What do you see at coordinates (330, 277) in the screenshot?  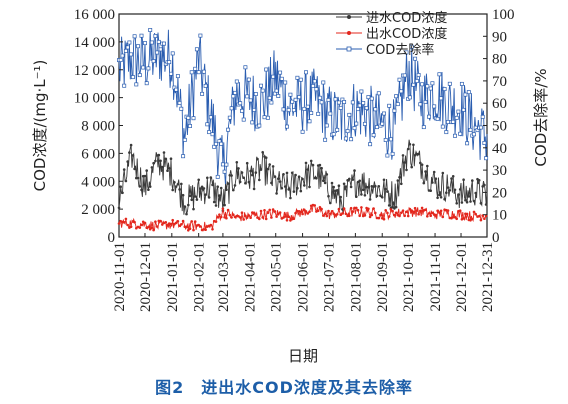 I see `x-tick-label: 2021-07-01` at bounding box center [330, 277].